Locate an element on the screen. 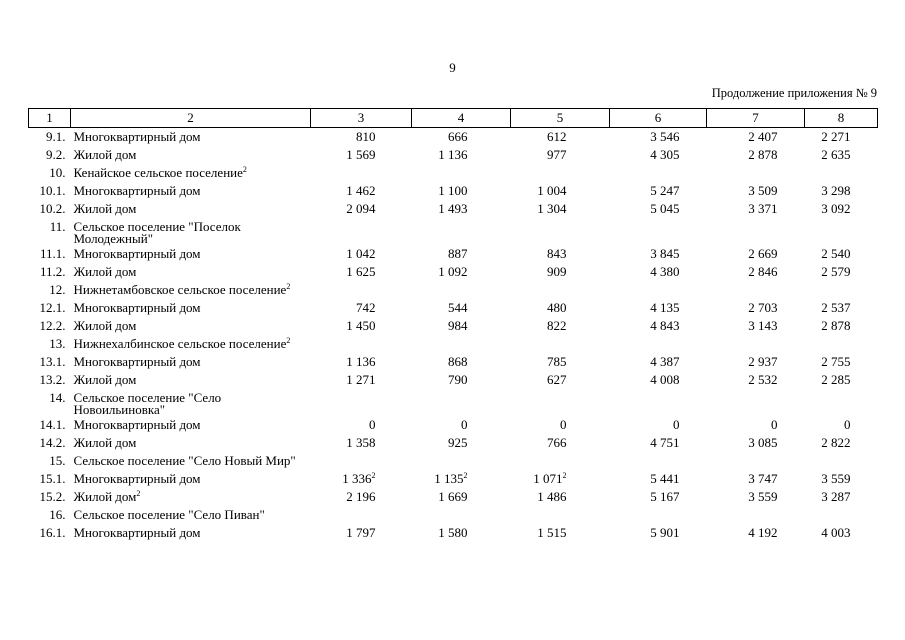 Image resolution: width=905 pixels, height=640 pixels. value-text: 4 003 is located at coordinates (836, 532).